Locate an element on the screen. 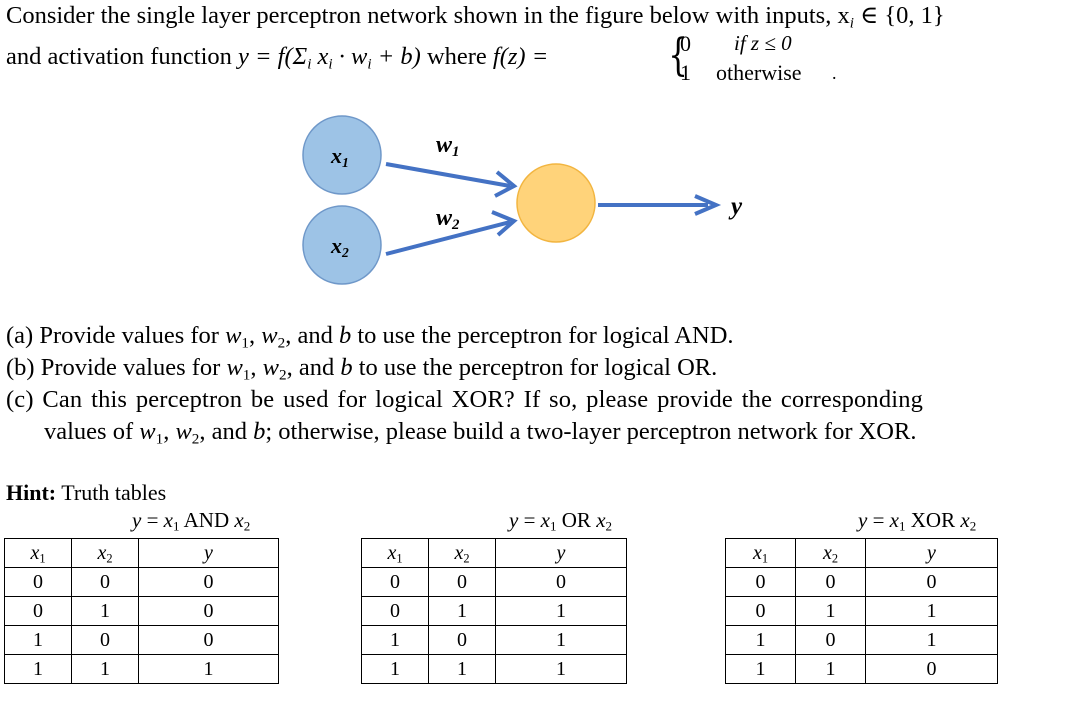 The height and width of the screenshot is (707, 1070). weight2-arrowhead is located at coordinates (504, 223).